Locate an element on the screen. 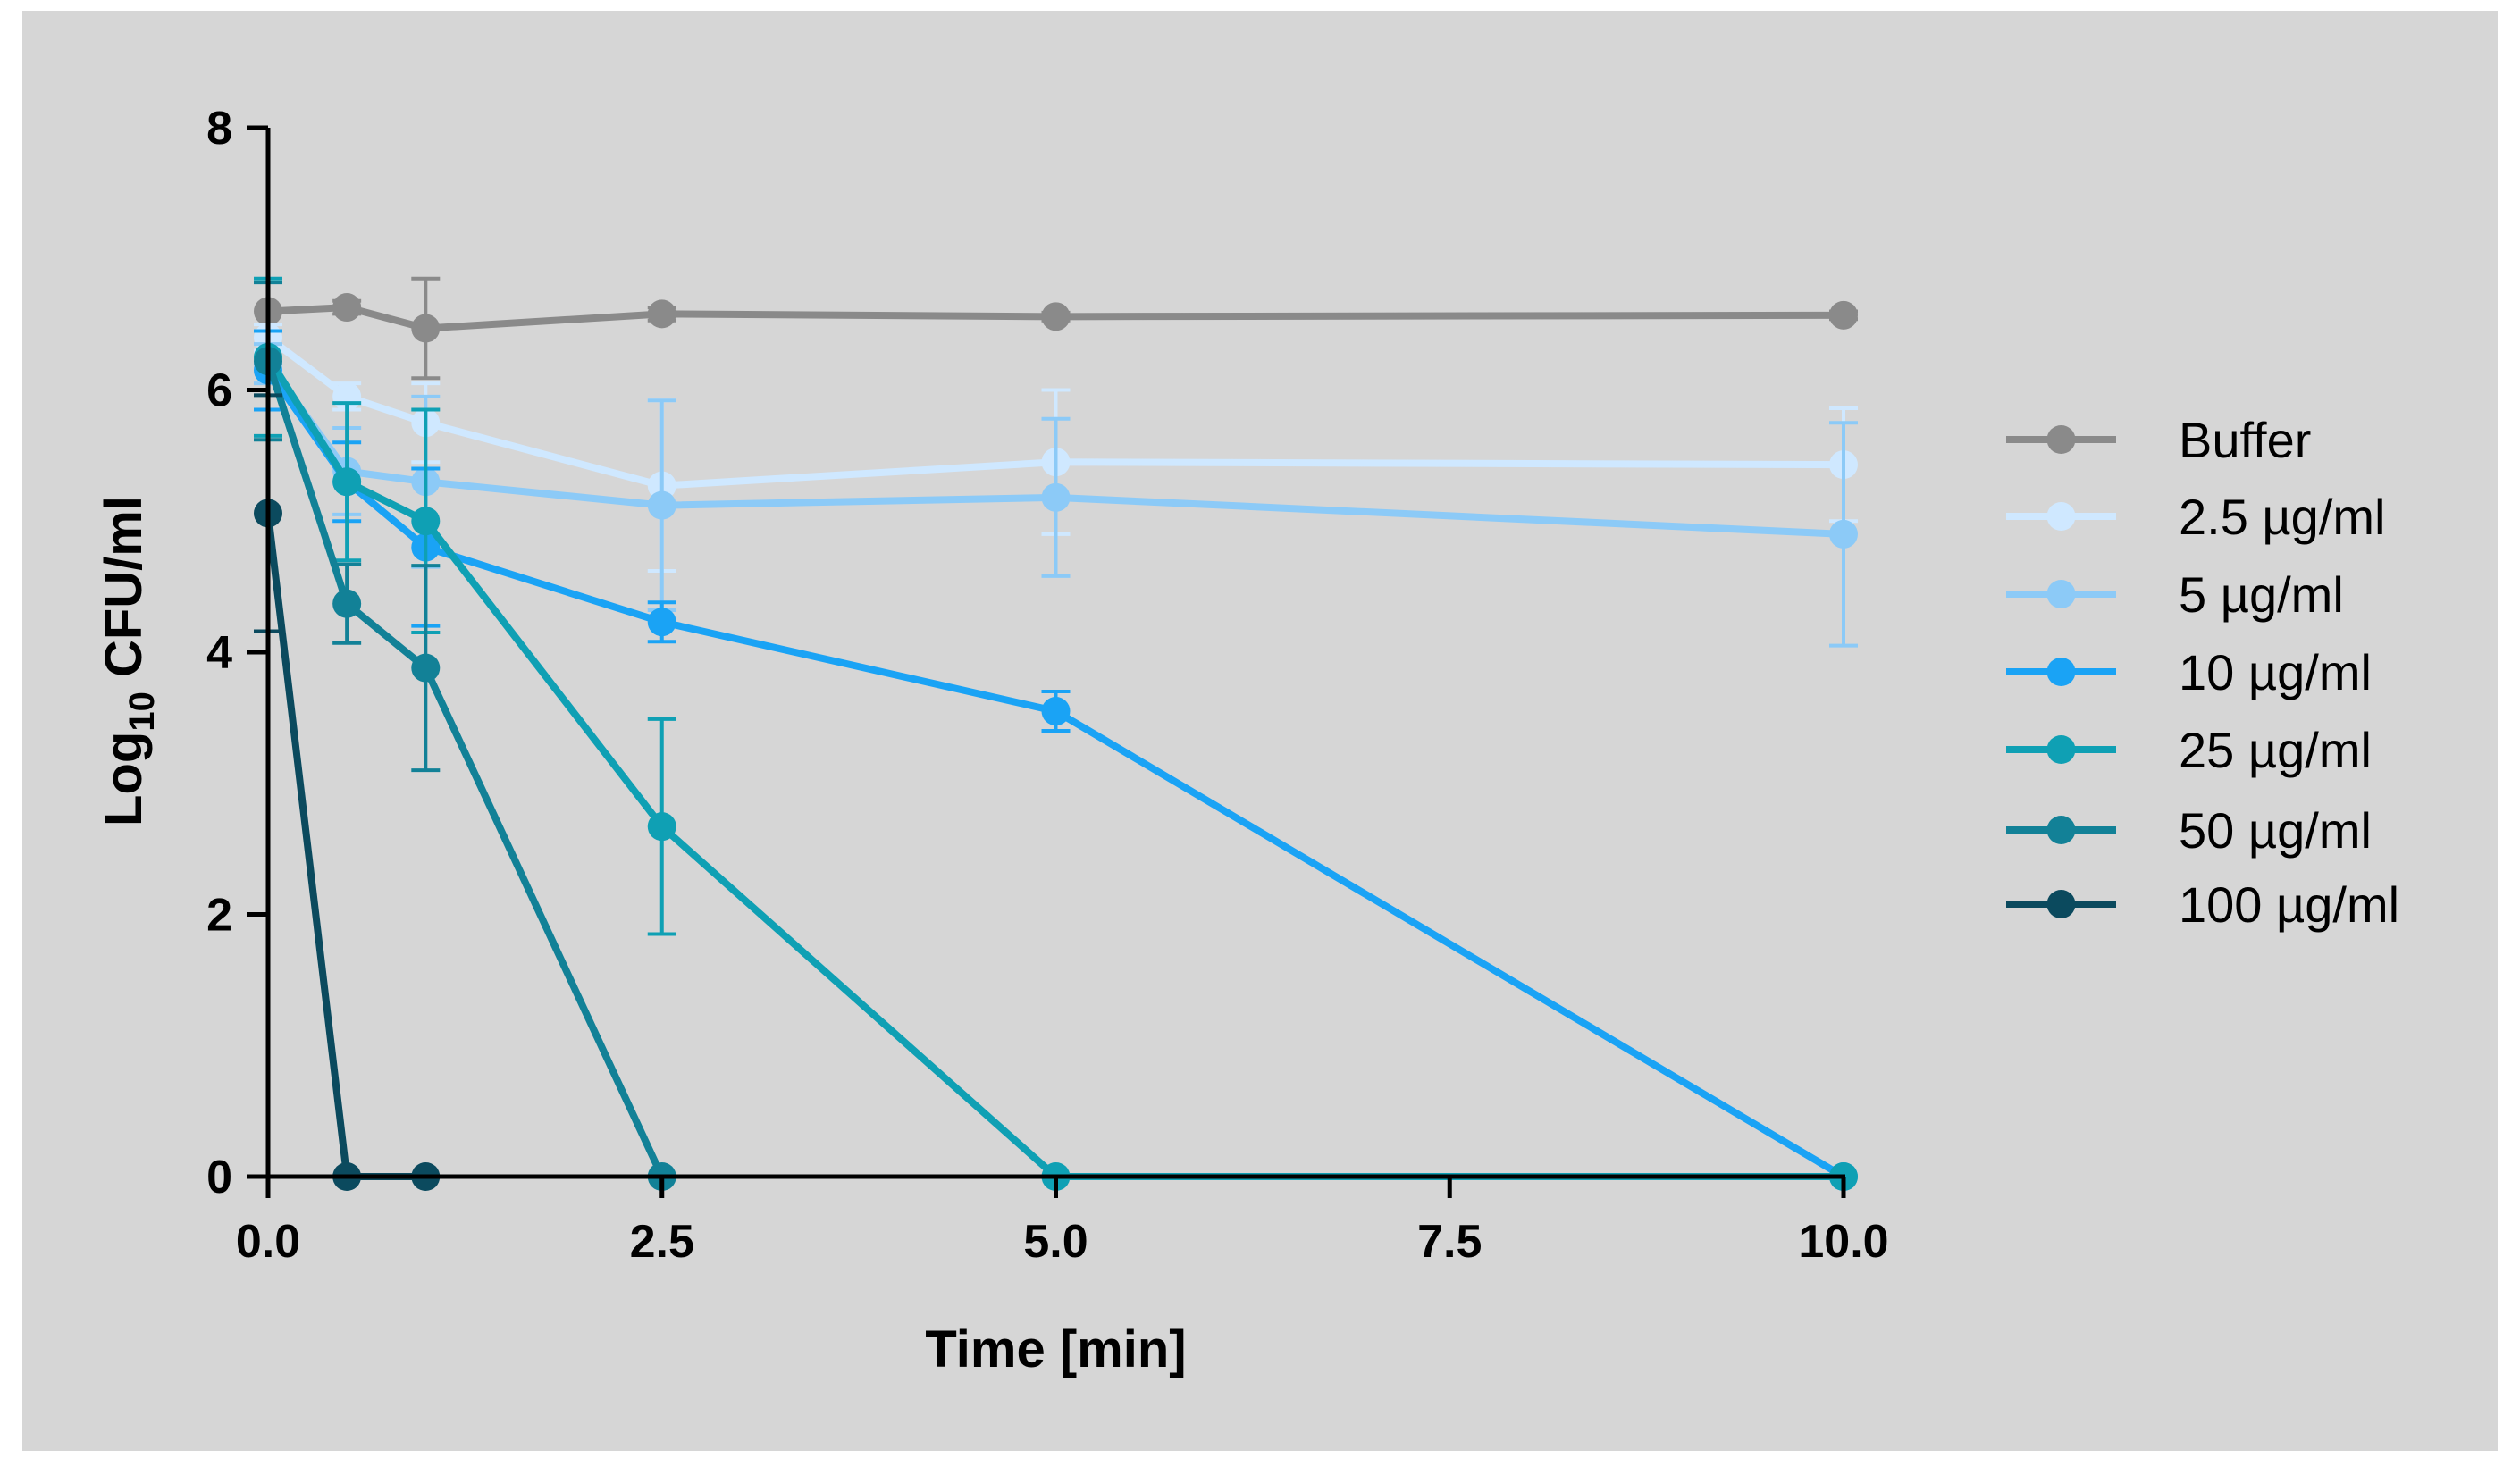 Image resolution: width=2520 pixels, height=1475 pixels. y-tick-label: 2 is located at coordinates (219, 916).